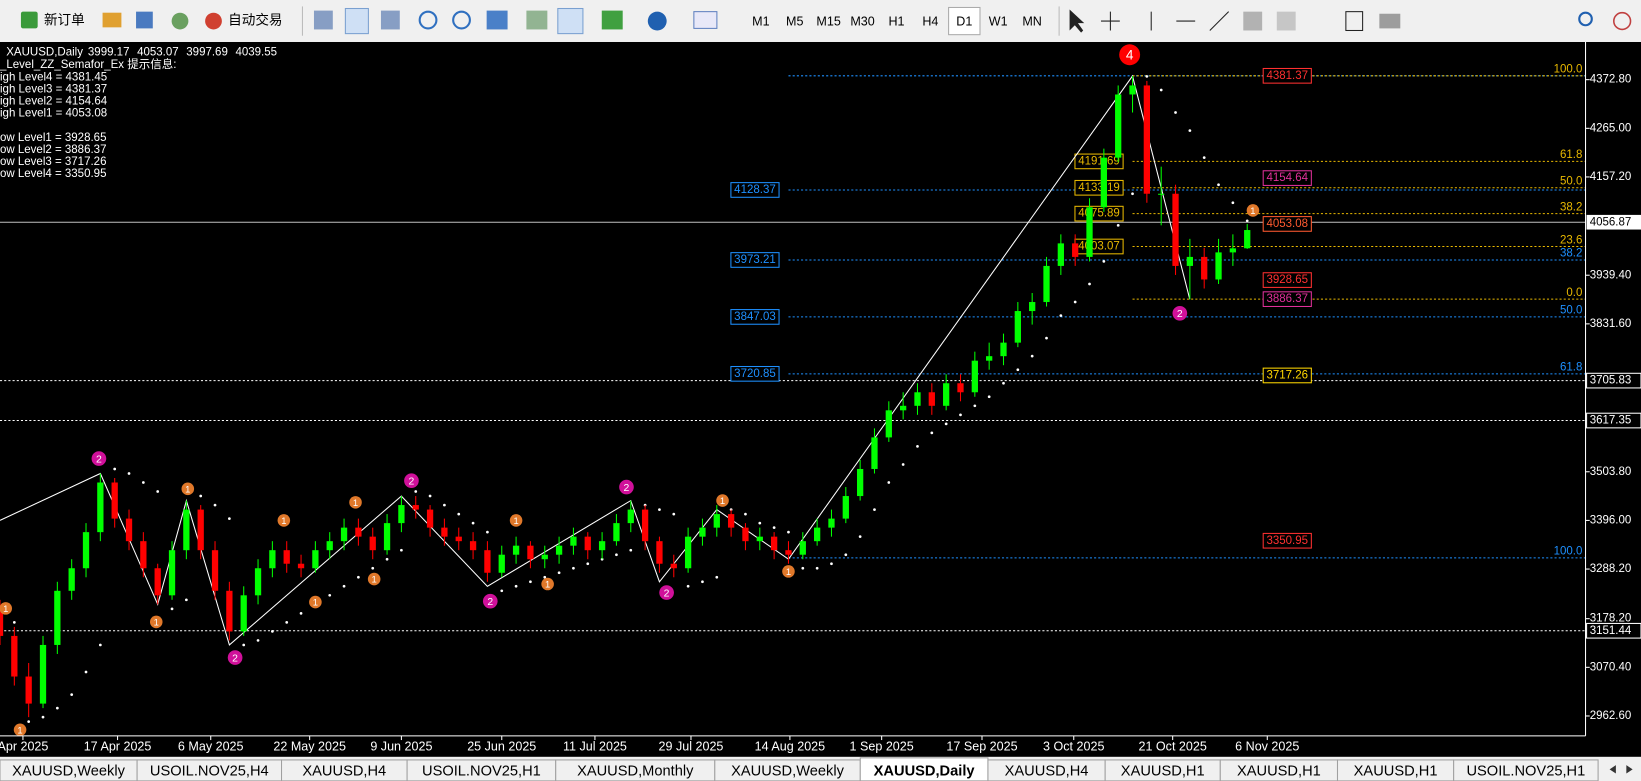 This screenshot has width=1641, height=781. Describe the element at coordinates (790, 747) in the screenshot. I see `x-tick-label: 14 Aug 2025` at that location.